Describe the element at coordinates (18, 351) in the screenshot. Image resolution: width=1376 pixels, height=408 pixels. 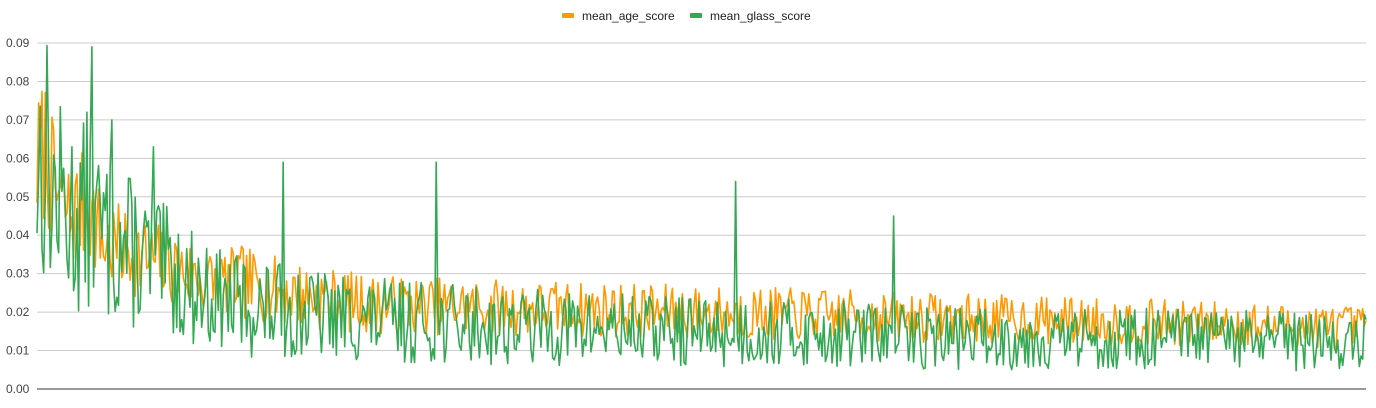
I see `y-tick-label: 0.01` at that location.